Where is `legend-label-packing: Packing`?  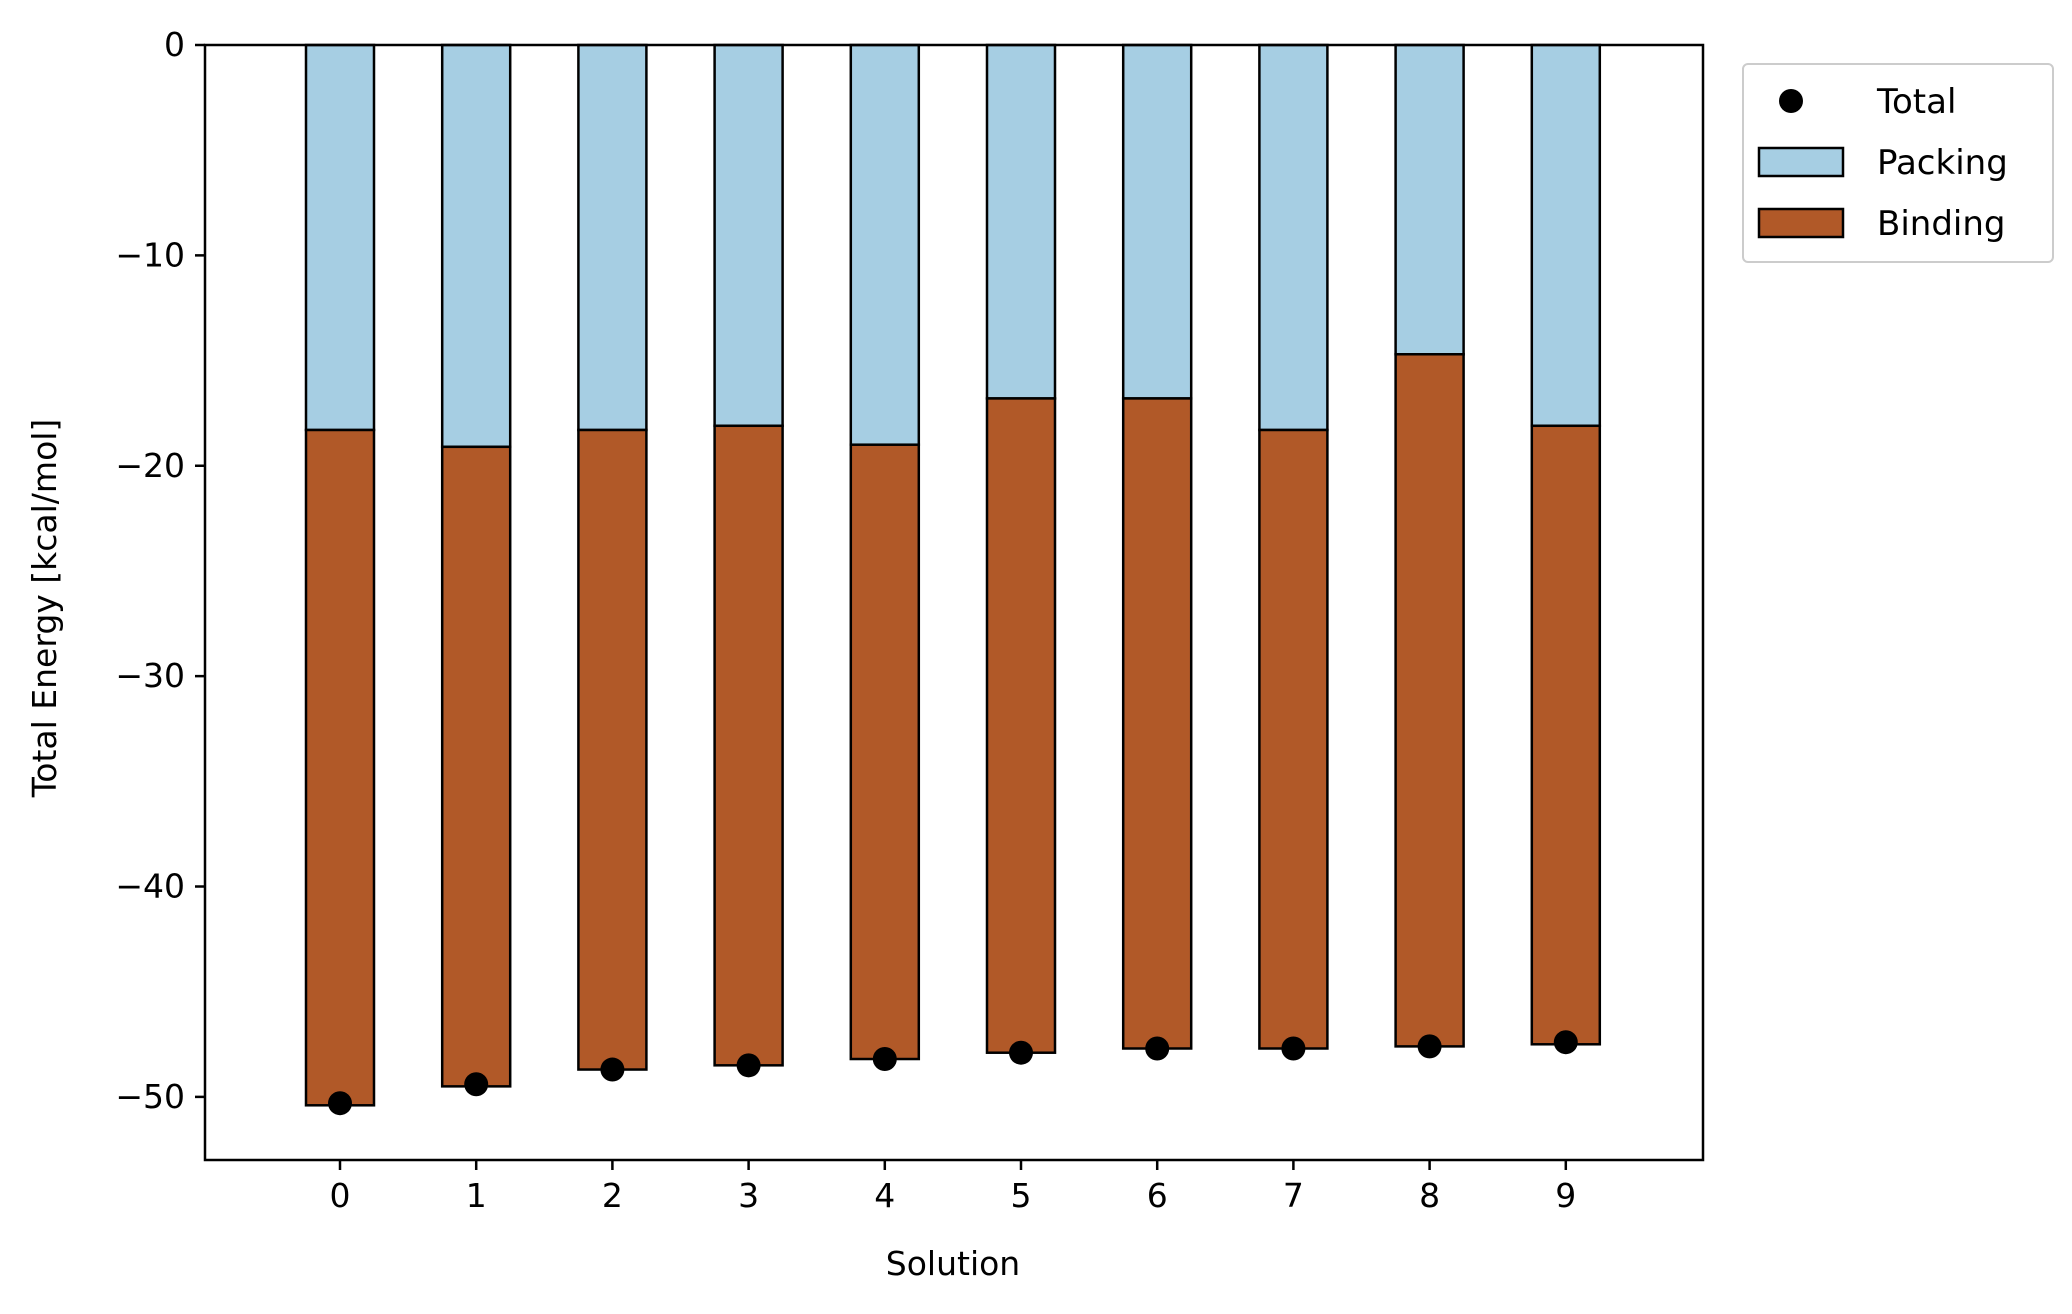
legend-label-packing: Packing is located at coordinates (1942, 163).